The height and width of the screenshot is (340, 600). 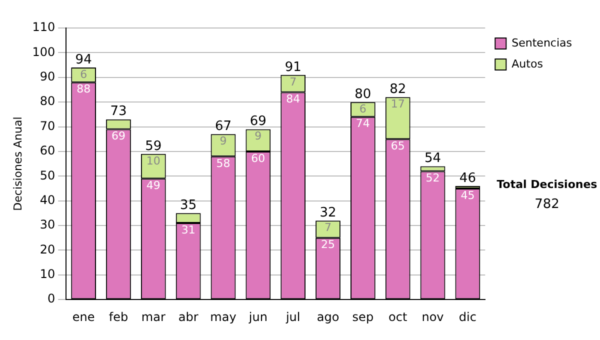 I want to click on y-tick-label: 100, so click(x=44, y=51).